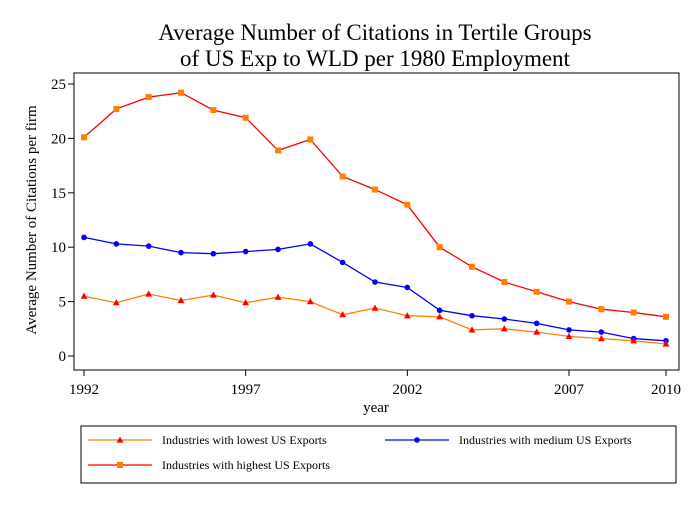 This screenshot has height=506, width=695. I want to click on legend-item: Industries with medium US Exports, so click(508, 440).